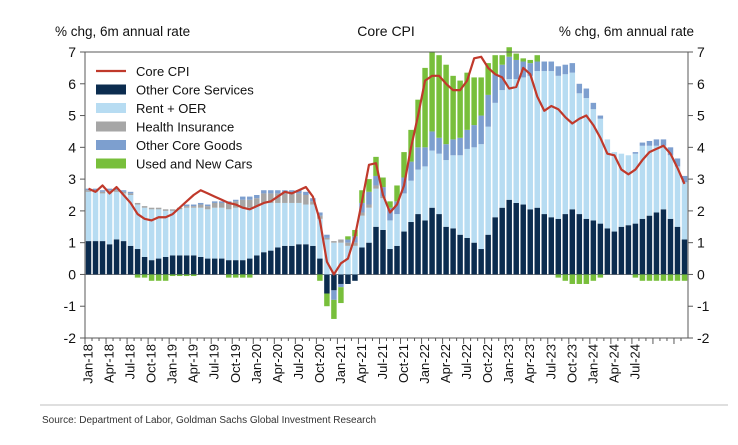 This screenshot has width=738, height=445. What do you see at coordinates (151, 363) in the screenshot?
I see `x-tick-label-3: Oct-18` at bounding box center [151, 363].